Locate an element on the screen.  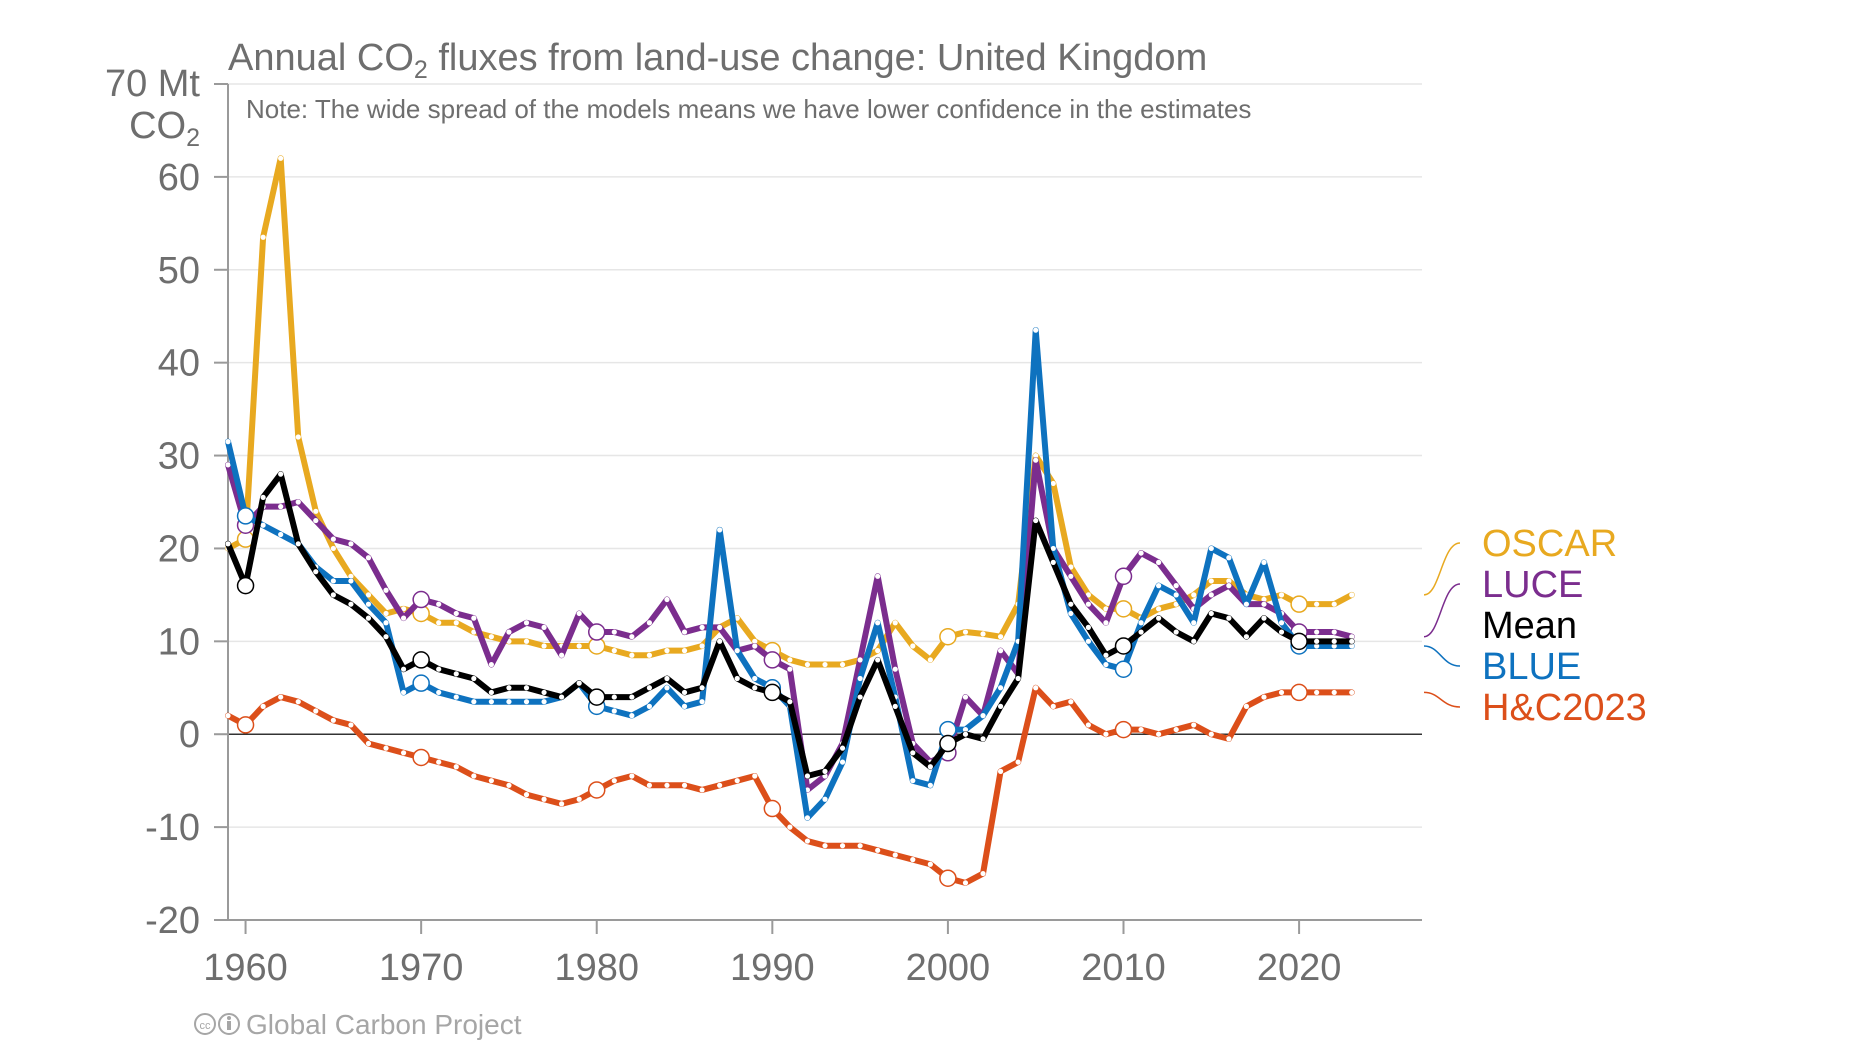
legend-leader-luce is located at coordinates (1442, 610).